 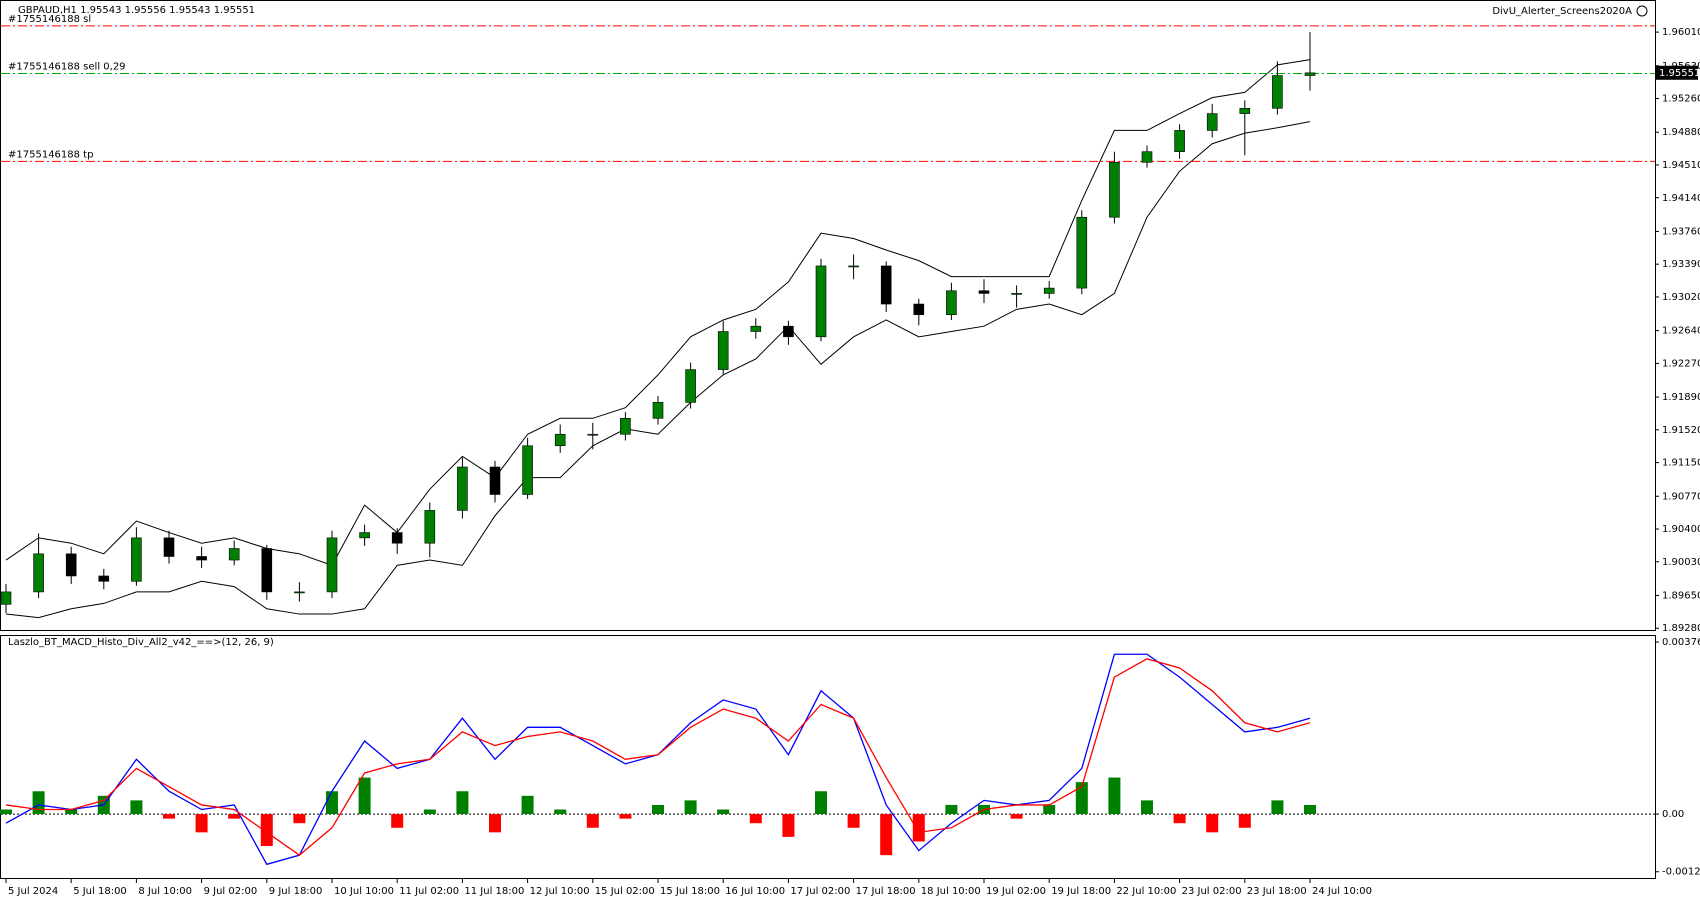 I want to click on y-tick-label: 0.003768, so click(x=1681, y=642).